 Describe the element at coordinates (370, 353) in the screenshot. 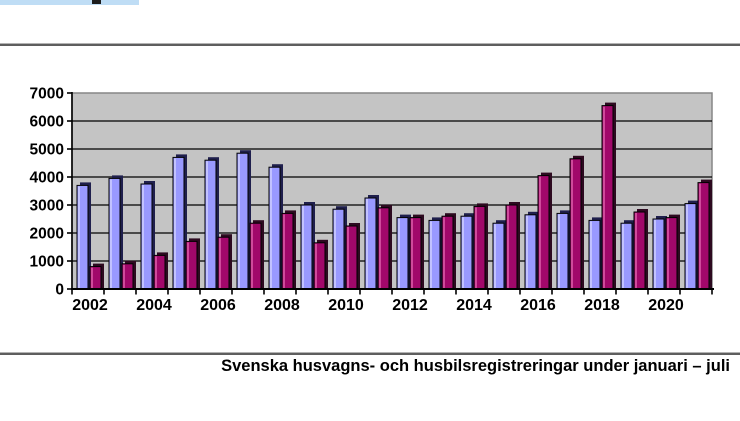

I see `horizontal-rule-bottom` at that location.